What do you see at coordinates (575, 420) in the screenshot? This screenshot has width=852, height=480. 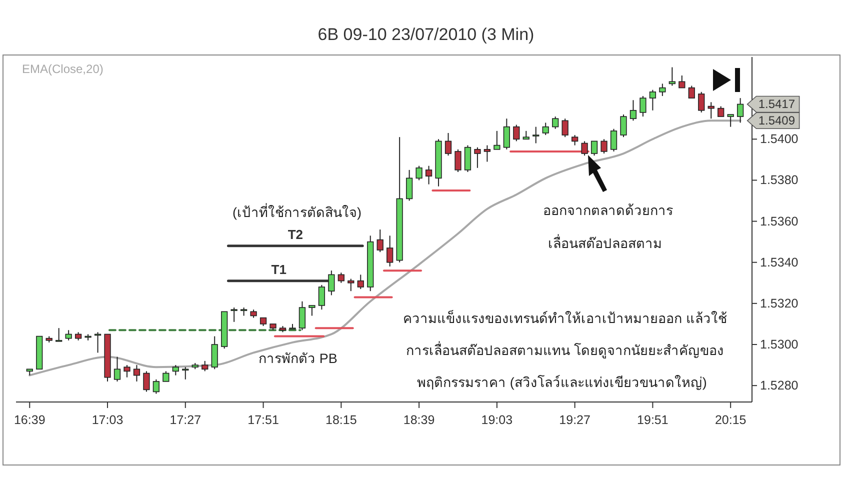 I see `x-tick-label: 19:27` at bounding box center [575, 420].